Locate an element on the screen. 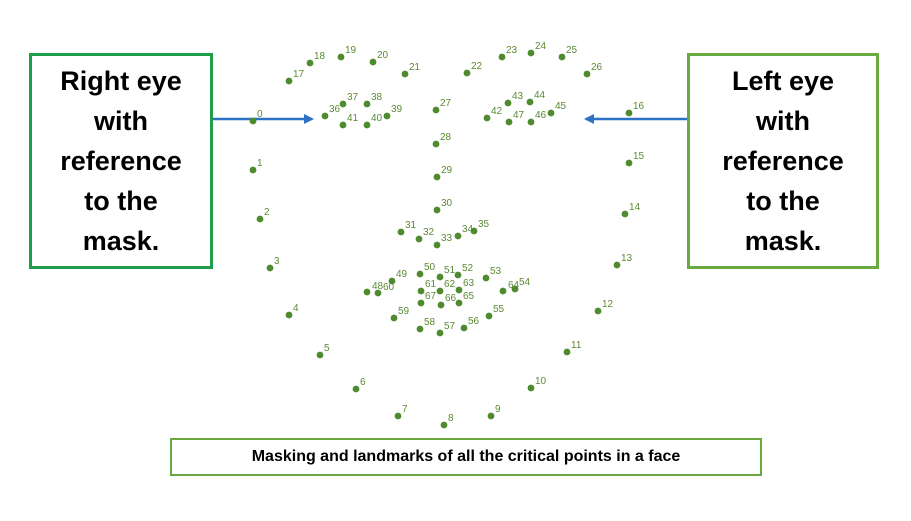 This screenshot has width=911, height=521. landmark-label-60: 60 is located at coordinates (389, 287).